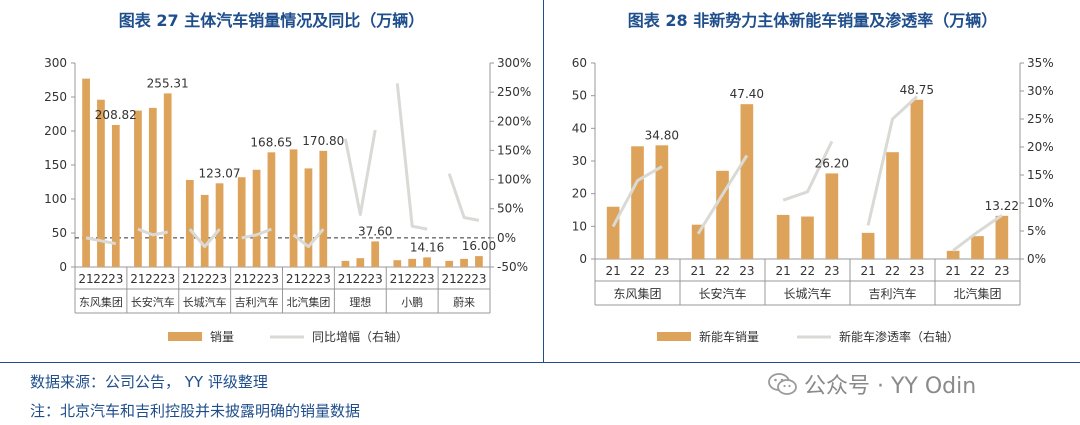  Describe the element at coordinates (360, 336) in the screenshot. I see `legend-line-label: 同比增幅（右轴）` at that location.